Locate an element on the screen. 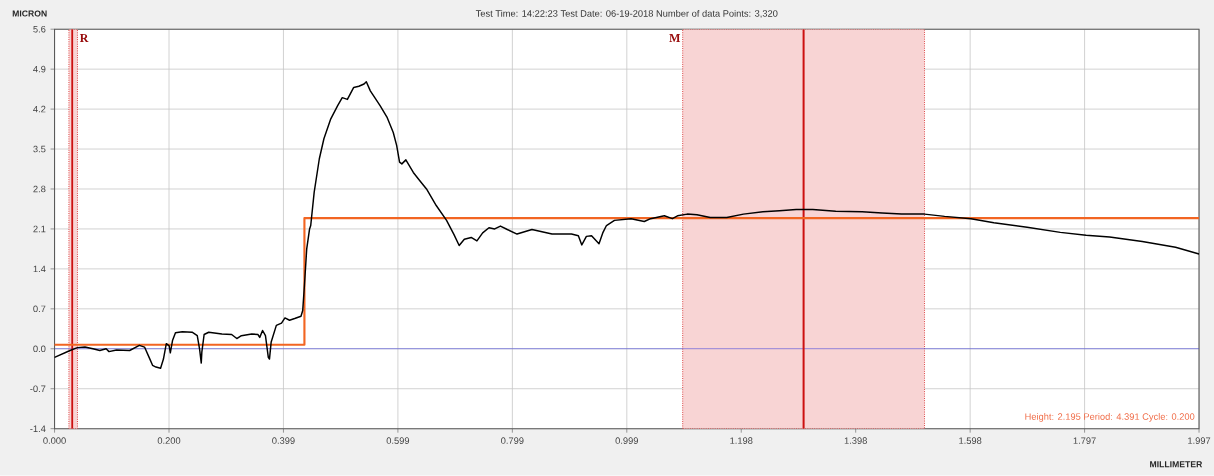  y-tick-label: 1.4 is located at coordinates (39, 269).